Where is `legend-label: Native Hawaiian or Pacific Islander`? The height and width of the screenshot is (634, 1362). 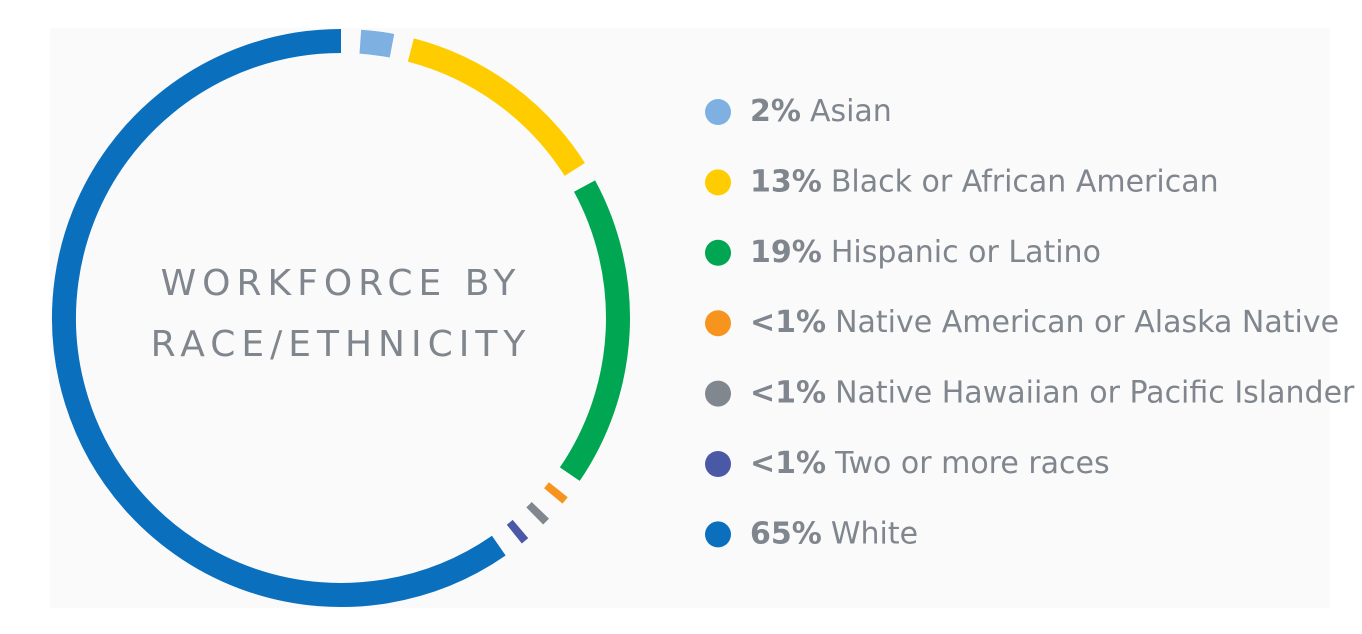 legend-label: Native Hawaiian or Pacific Islander is located at coordinates (1095, 392).